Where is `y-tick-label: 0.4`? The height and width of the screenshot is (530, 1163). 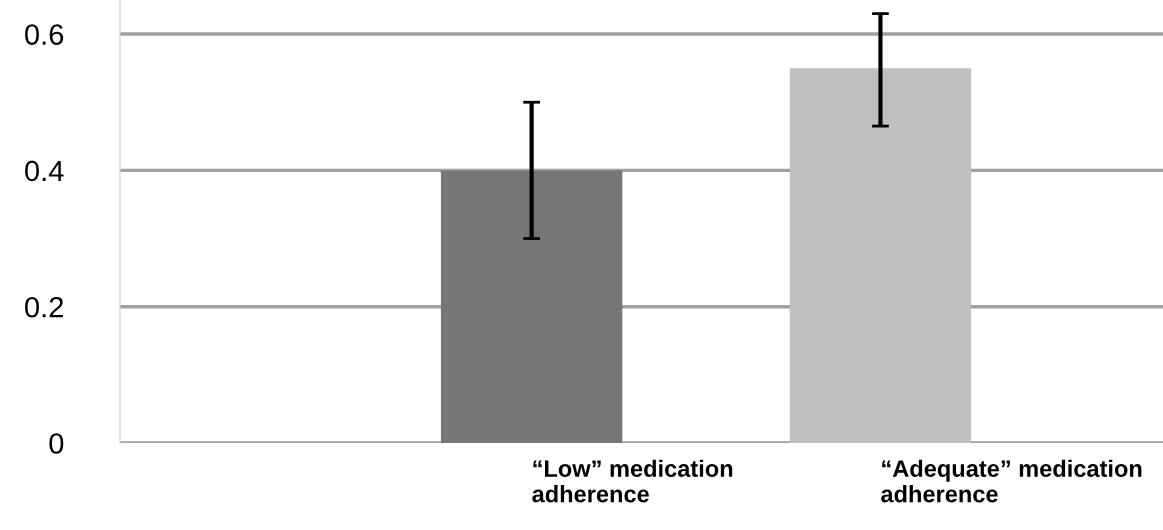
y-tick-label: 0.4 is located at coordinates (44, 171).